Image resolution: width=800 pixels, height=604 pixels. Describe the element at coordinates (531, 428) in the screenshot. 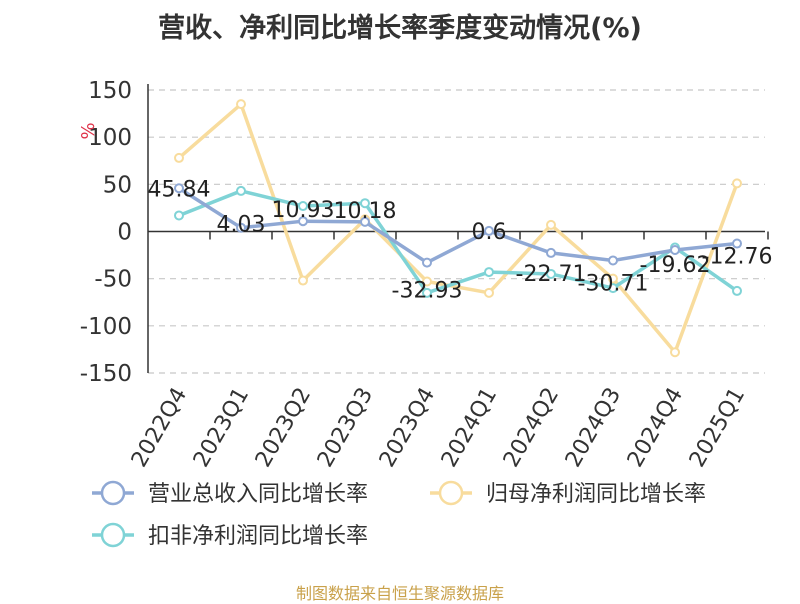

I see `x-tick-label: 2024Q2` at that location.